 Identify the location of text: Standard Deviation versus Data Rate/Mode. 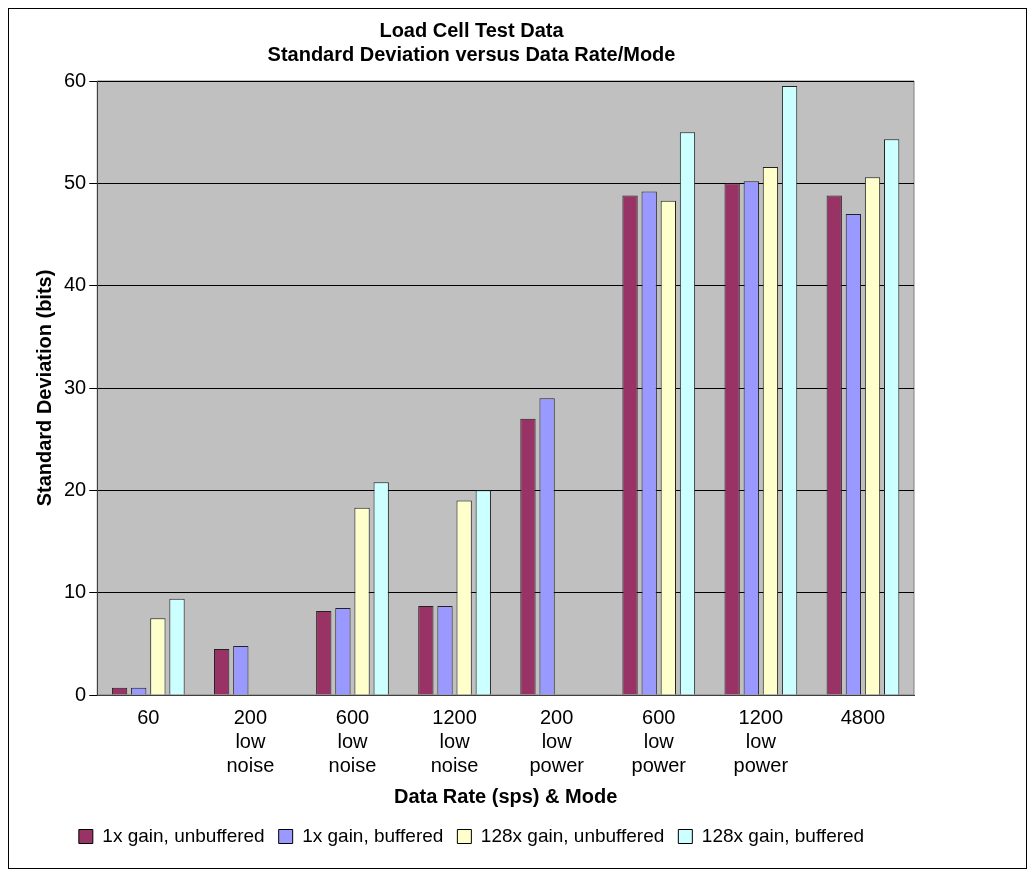
(471, 53).